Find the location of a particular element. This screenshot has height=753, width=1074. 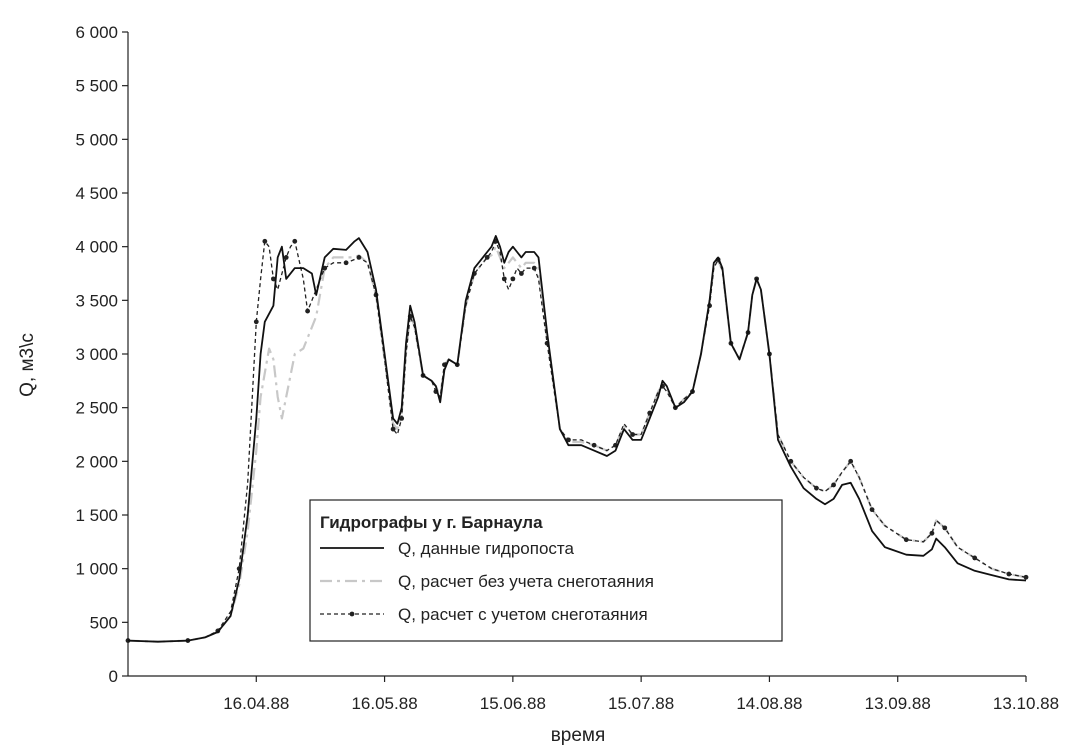

y-axis-title: Q, м3\с is located at coordinates (27, 365).